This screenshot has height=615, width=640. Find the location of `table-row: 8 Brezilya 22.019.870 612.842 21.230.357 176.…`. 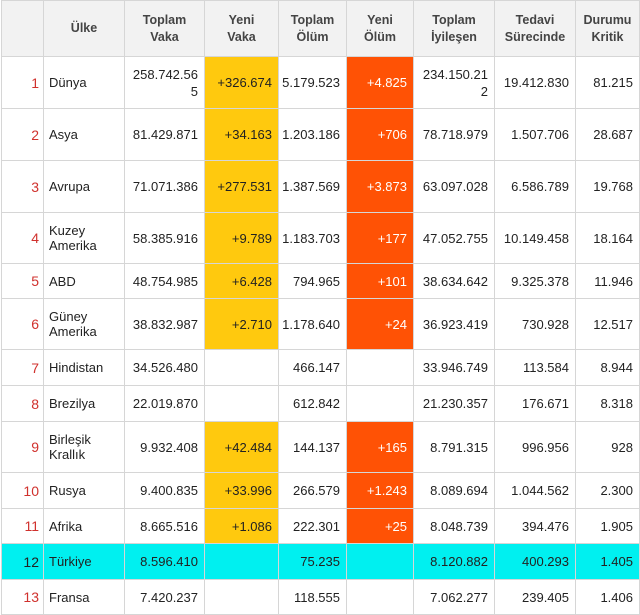

table-row: 8 Brezilya 22.019.870 612.842 21.230.357 176.… is located at coordinates (320, 403).